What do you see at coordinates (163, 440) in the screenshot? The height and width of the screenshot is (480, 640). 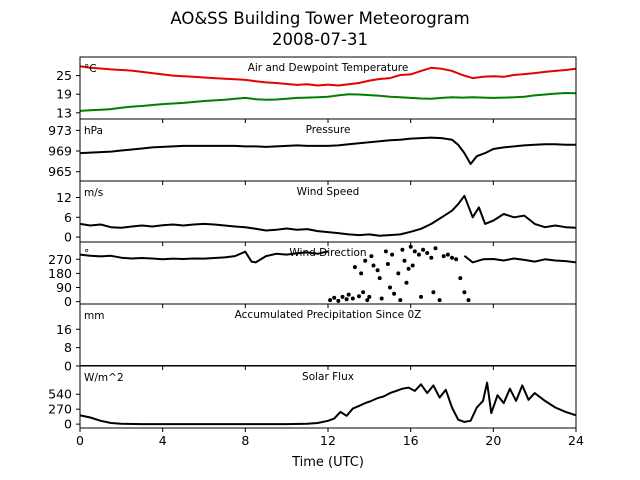 I see `x-tick-label: 4` at bounding box center [163, 440].